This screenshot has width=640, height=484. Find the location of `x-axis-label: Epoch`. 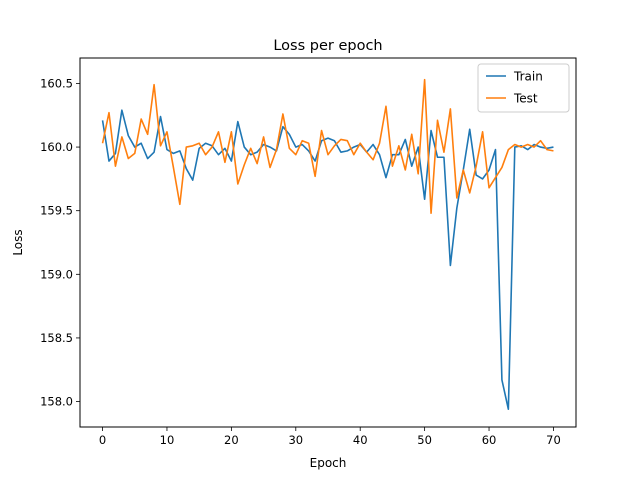

x-axis-label: Epoch is located at coordinates (328, 463).